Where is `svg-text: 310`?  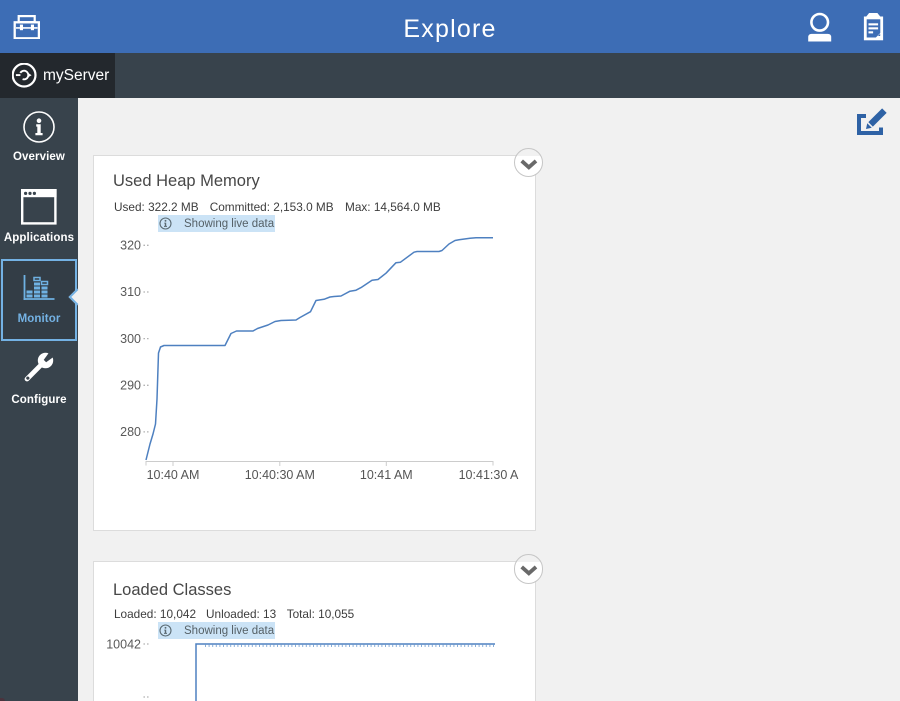 svg-text: 310 is located at coordinates (130, 292).